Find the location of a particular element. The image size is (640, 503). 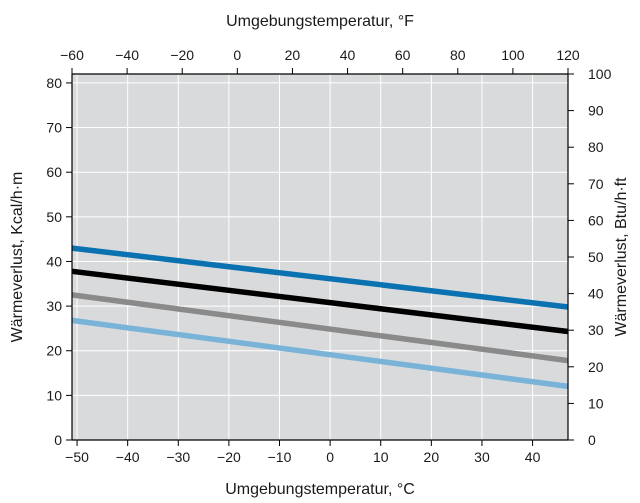

y2-tick-label: 60 is located at coordinates (596, 220).